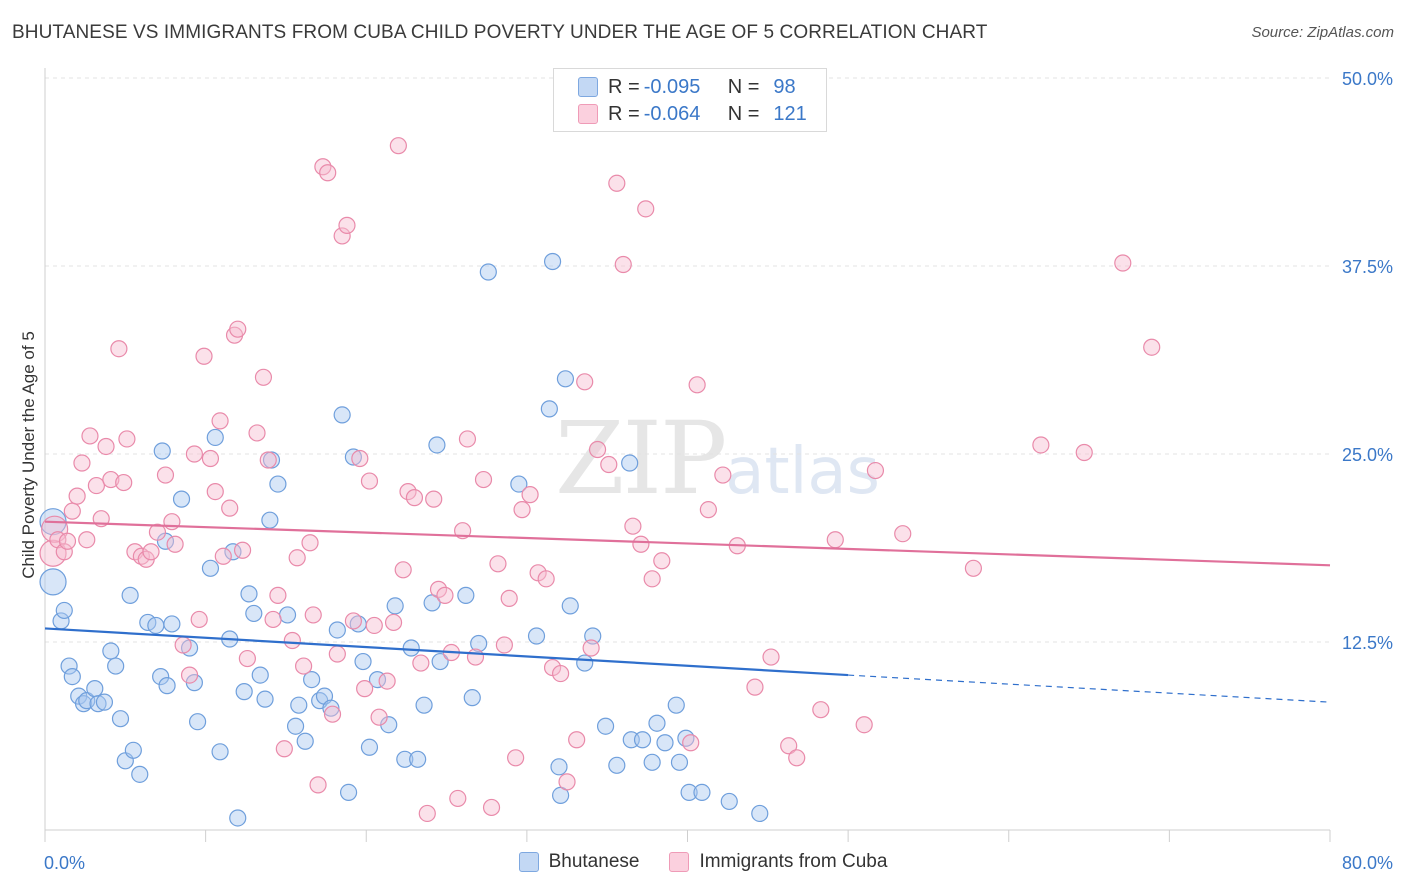 Image resolution: width=1406 pixels, height=892 pixels. What do you see at coordinates (790, 113) in the screenshot?
I see `legend-n-value: 121` at bounding box center [790, 113].